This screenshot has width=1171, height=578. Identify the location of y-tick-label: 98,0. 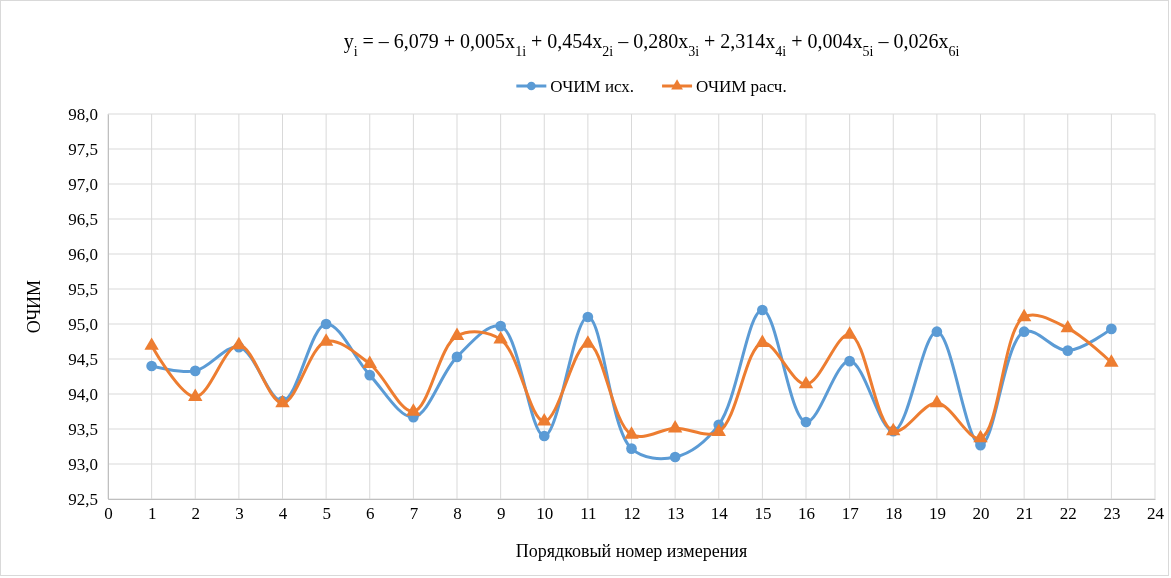
(83, 114).